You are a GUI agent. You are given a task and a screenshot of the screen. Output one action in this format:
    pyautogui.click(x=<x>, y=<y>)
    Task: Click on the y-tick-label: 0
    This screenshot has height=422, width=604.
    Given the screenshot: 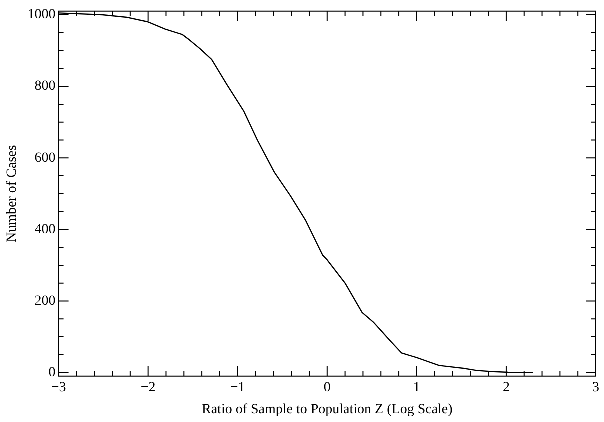 What is the action you would take?
    pyautogui.click(x=52, y=372)
    